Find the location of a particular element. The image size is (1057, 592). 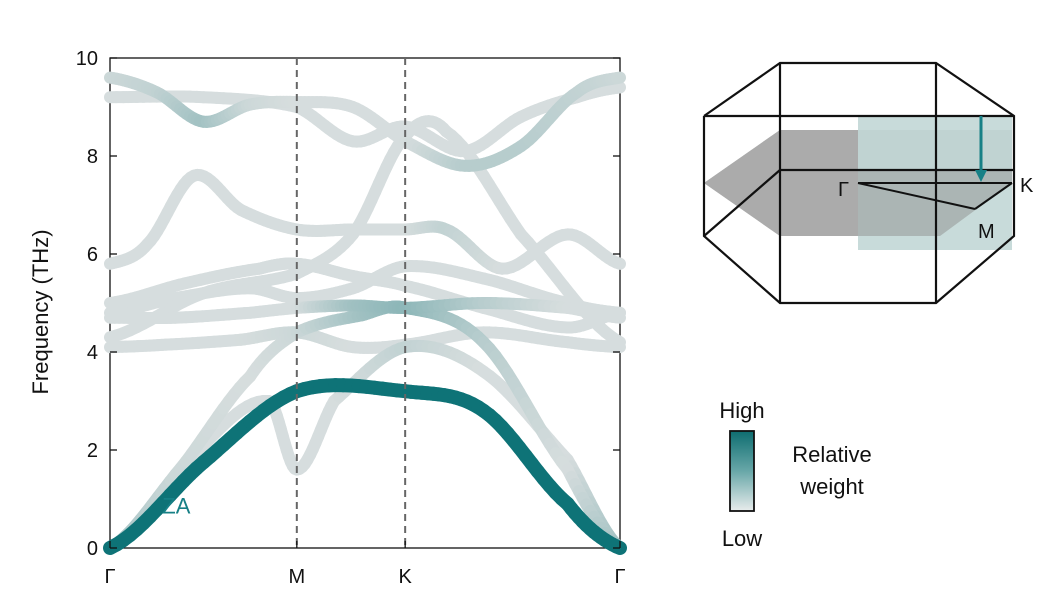

bz-arrow is located at coordinates (981, 149).